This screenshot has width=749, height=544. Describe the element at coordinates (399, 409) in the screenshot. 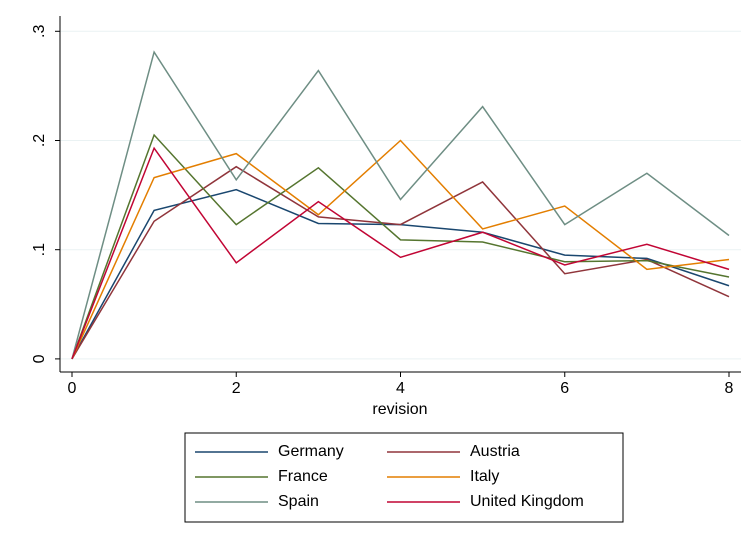

I see `x-axis-label: revision` at that location.